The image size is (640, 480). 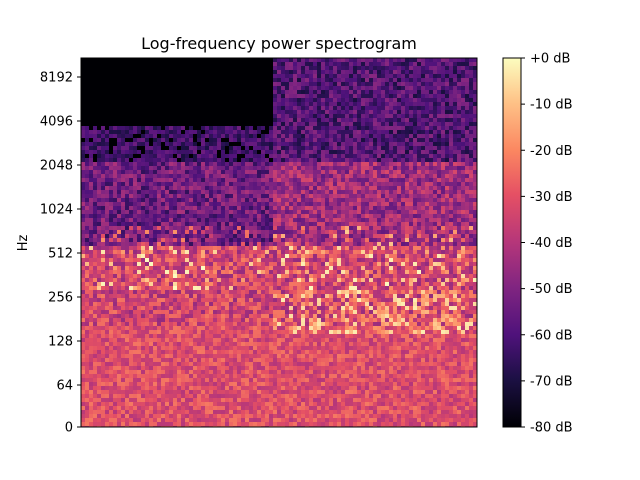 I want to click on colorbar-tick-label: -40 dB, so click(x=551, y=243).